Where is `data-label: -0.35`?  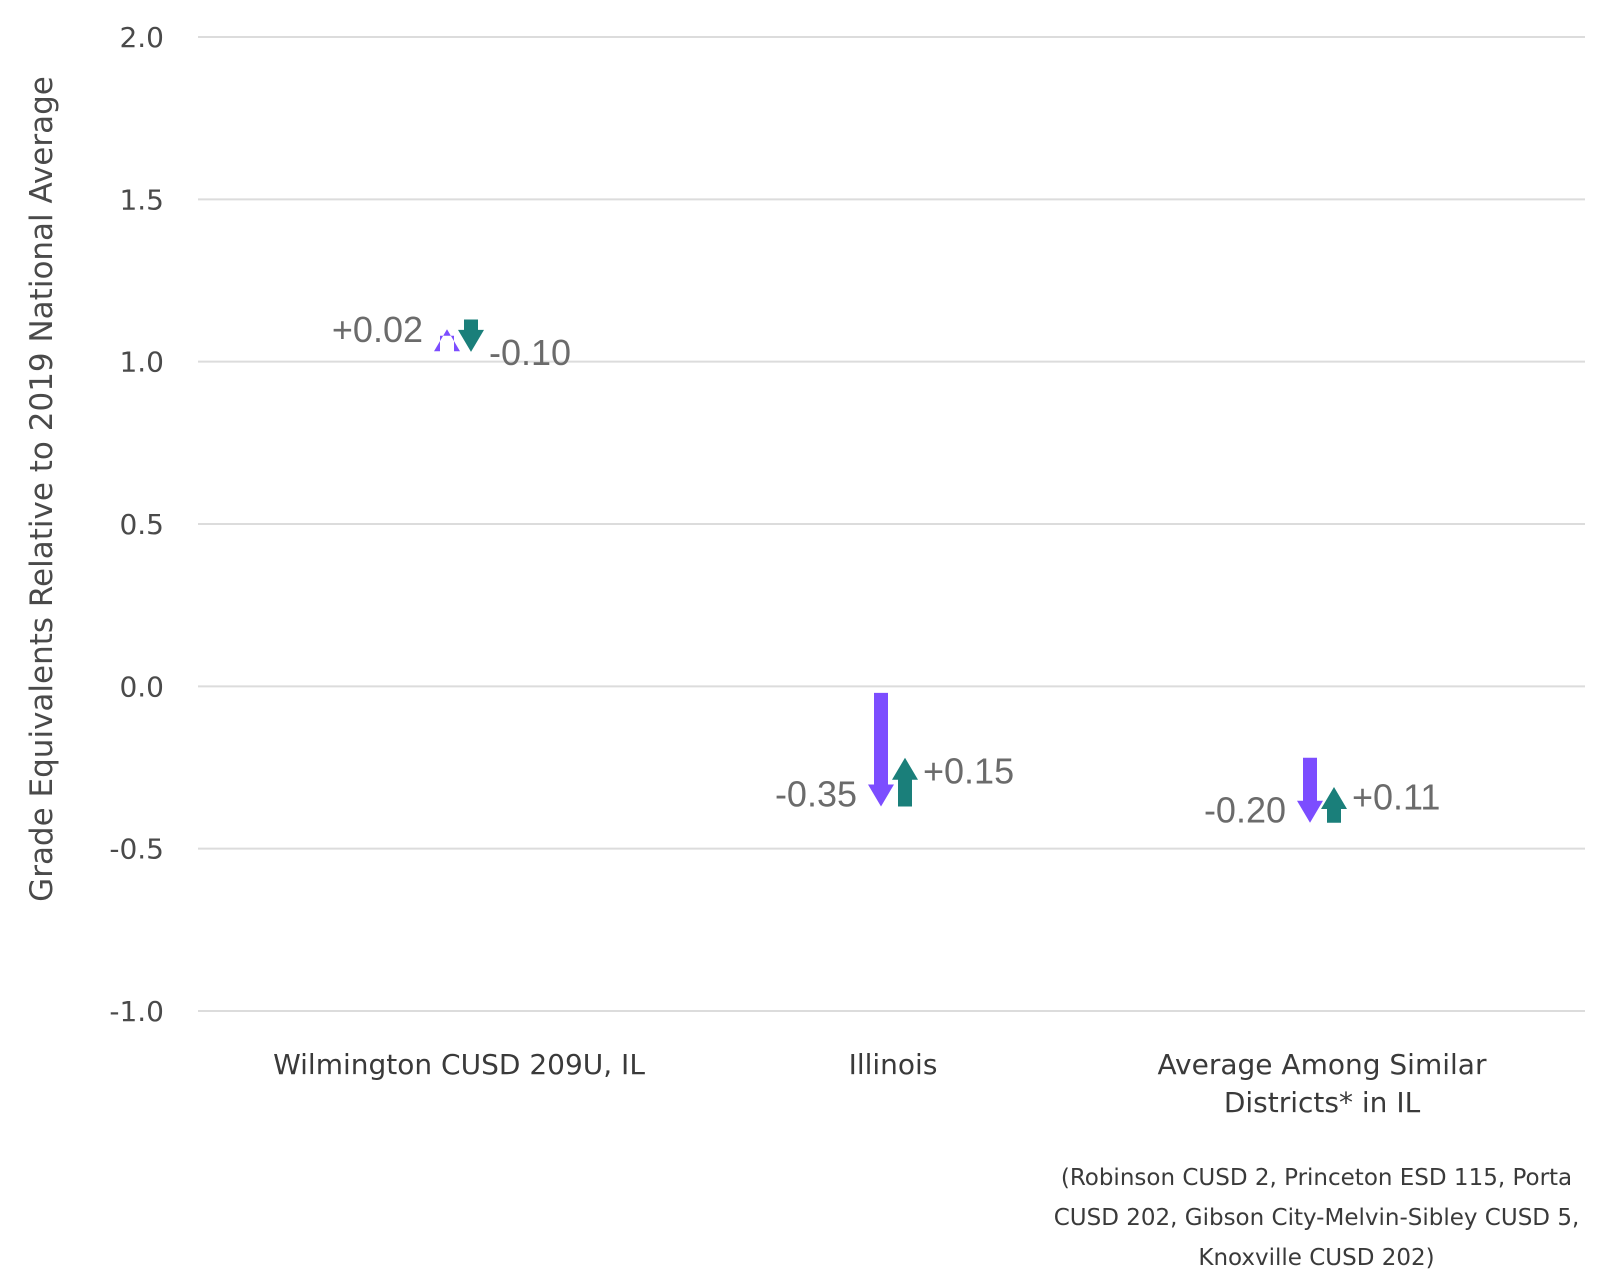 data-label: -0.35 is located at coordinates (816, 793).